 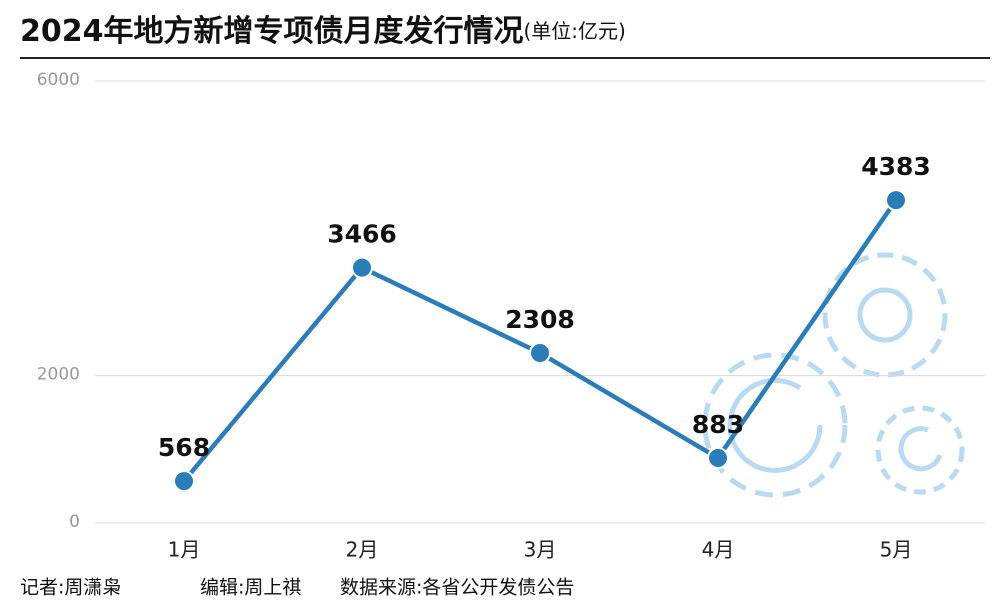 I want to click on editor: 编辑:周上祺, so click(x=250, y=588).